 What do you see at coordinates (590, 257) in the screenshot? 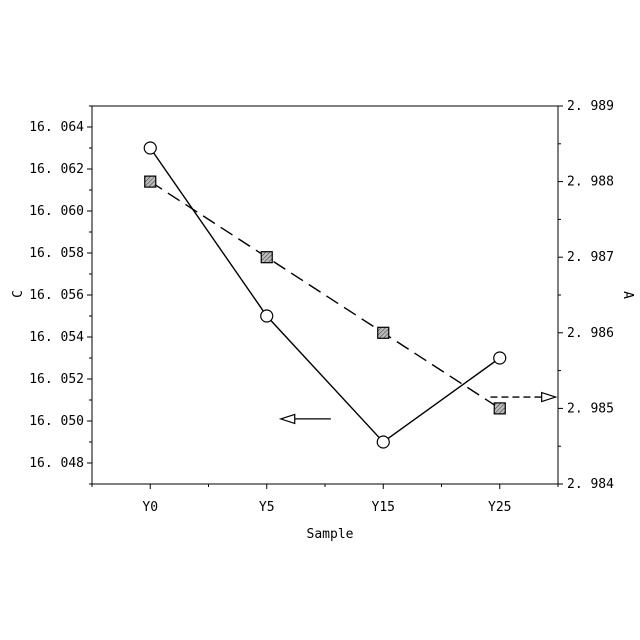
I see `right-tick-label: 2. 987` at bounding box center [590, 257].